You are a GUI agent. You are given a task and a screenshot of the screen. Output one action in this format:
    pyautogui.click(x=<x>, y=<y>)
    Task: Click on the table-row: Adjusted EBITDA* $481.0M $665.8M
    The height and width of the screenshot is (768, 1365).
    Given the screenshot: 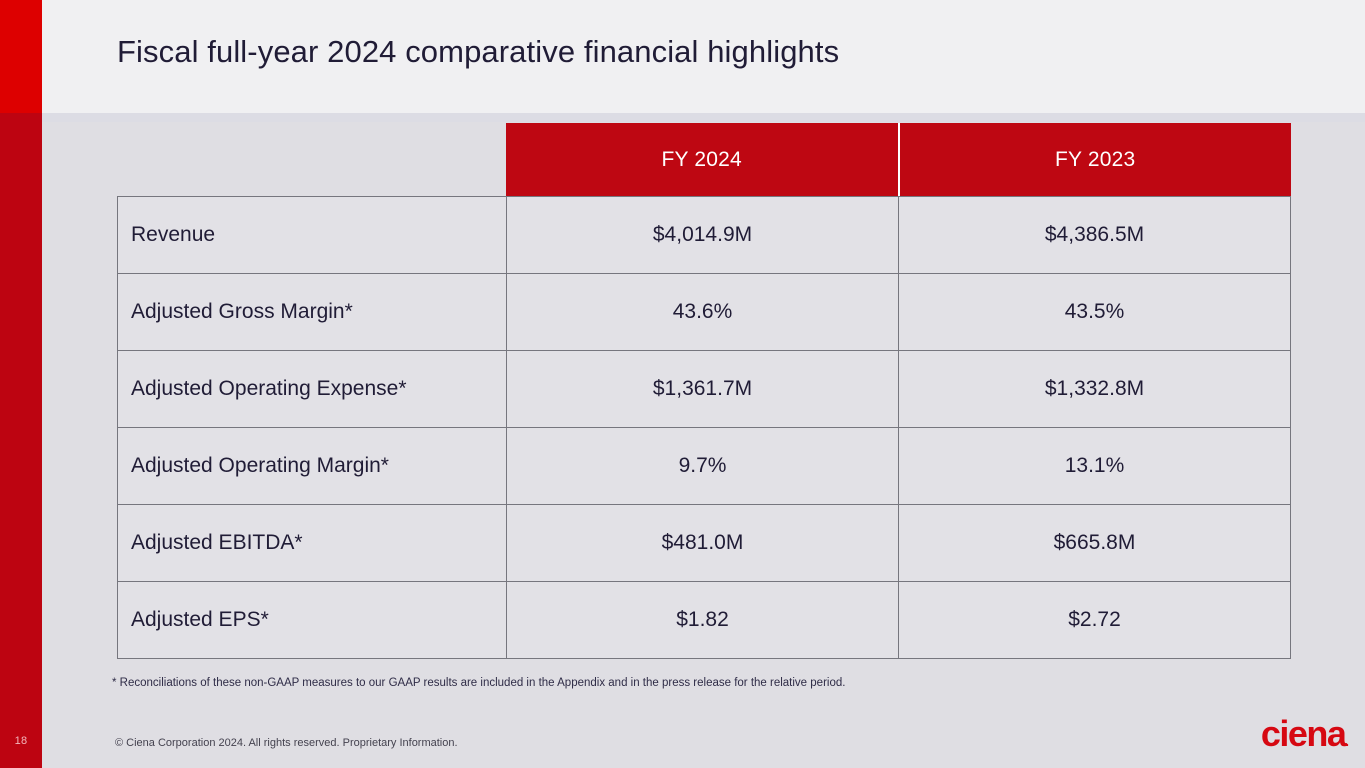 What is the action you would take?
    pyautogui.click(x=704, y=543)
    